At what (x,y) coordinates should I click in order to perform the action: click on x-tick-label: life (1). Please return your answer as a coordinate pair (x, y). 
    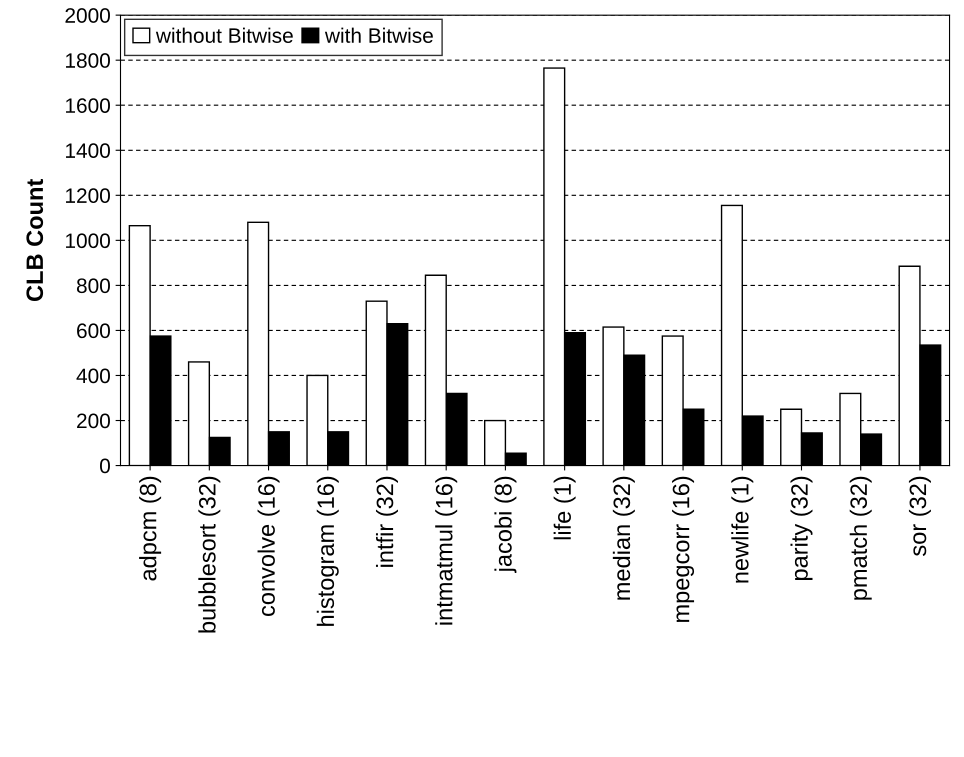
    Looking at the image, I should click on (565, 508).